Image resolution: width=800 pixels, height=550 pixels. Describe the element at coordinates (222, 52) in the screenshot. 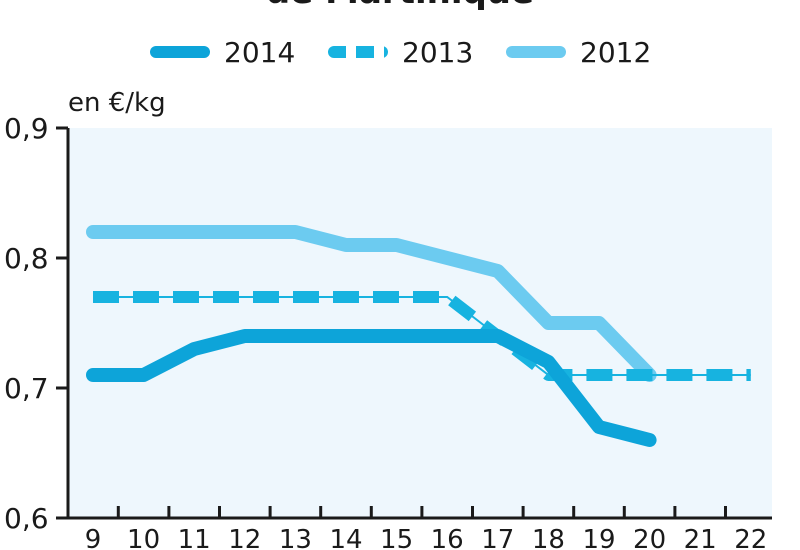

I see `legend-item-2014: 2014` at that location.